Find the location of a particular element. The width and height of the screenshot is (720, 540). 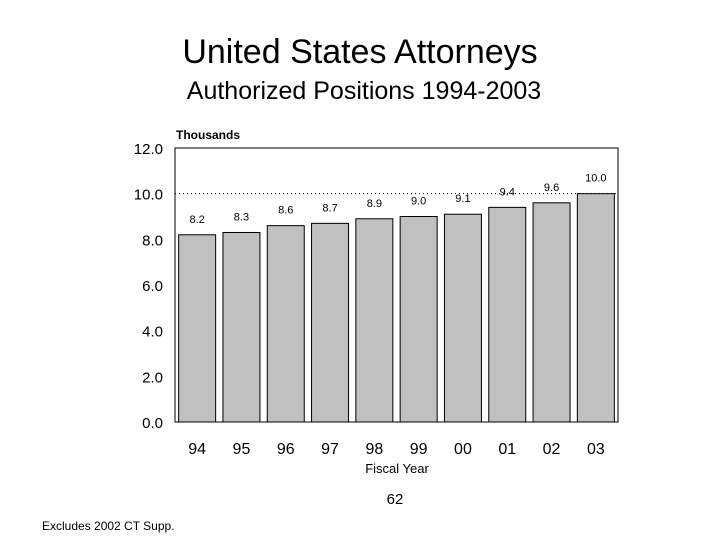

bar-value-label: 8.7 is located at coordinates (329, 208).